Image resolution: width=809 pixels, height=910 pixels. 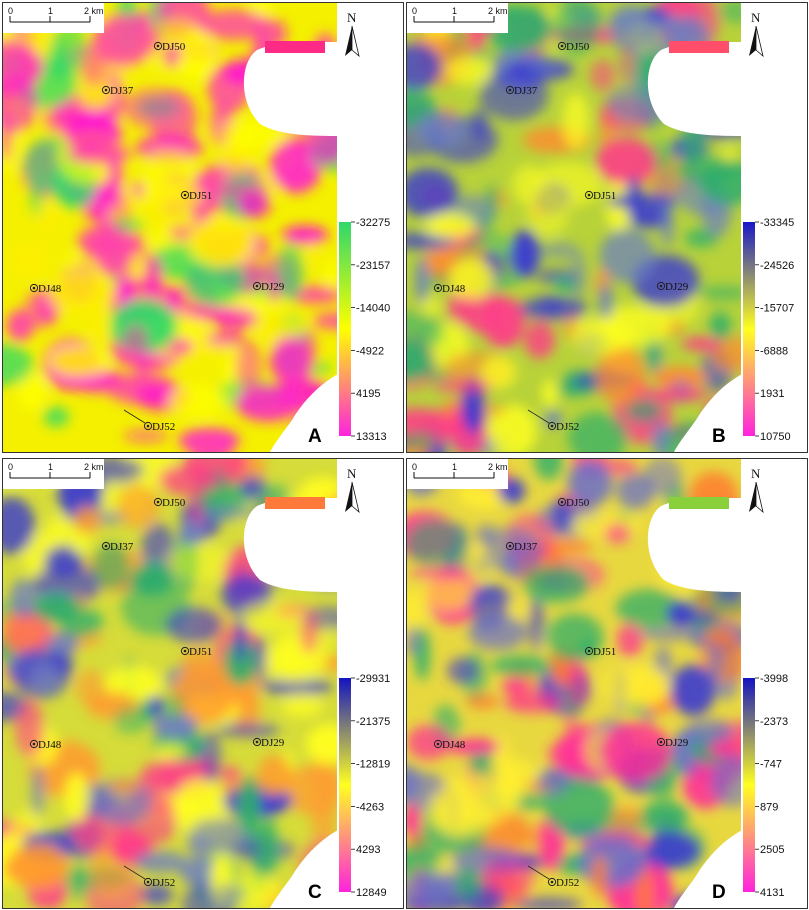 I want to click on colorbar-tick-label: -21375, so click(x=373, y=722).